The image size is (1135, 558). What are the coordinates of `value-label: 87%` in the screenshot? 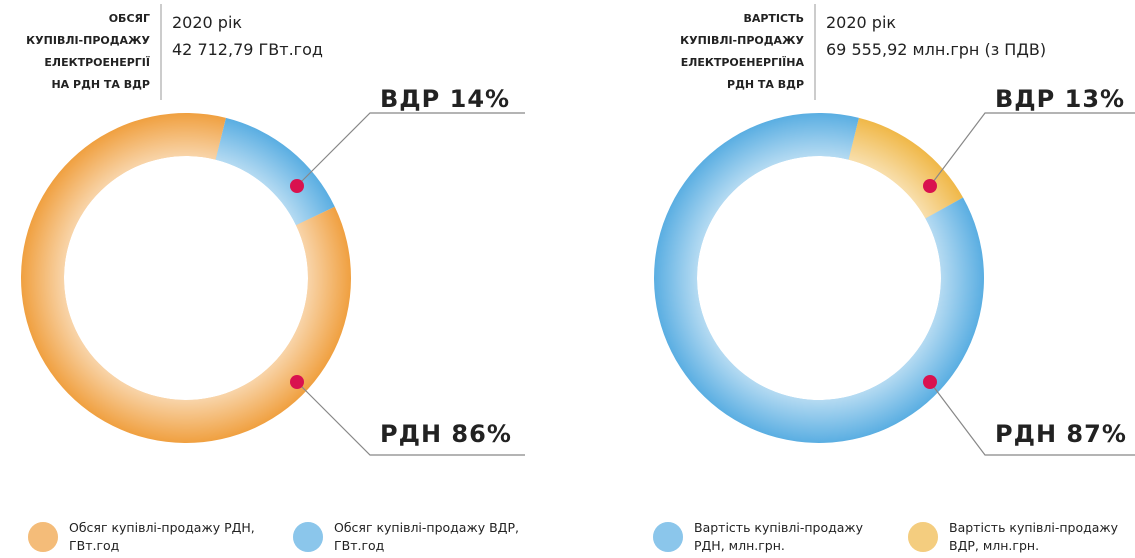 It's located at (1096, 434).